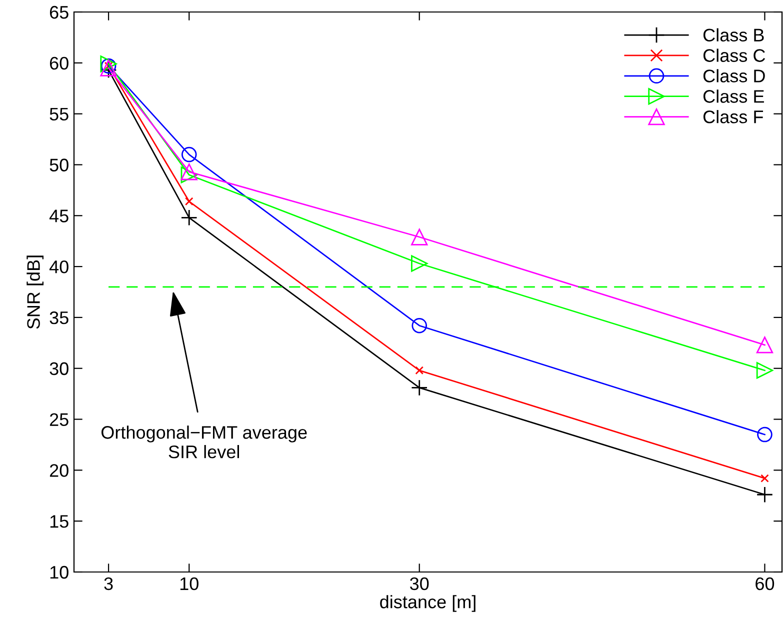 The height and width of the screenshot is (633, 783). What do you see at coordinates (733, 96) in the screenshot?
I see `legend-label: Class E` at bounding box center [733, 96].